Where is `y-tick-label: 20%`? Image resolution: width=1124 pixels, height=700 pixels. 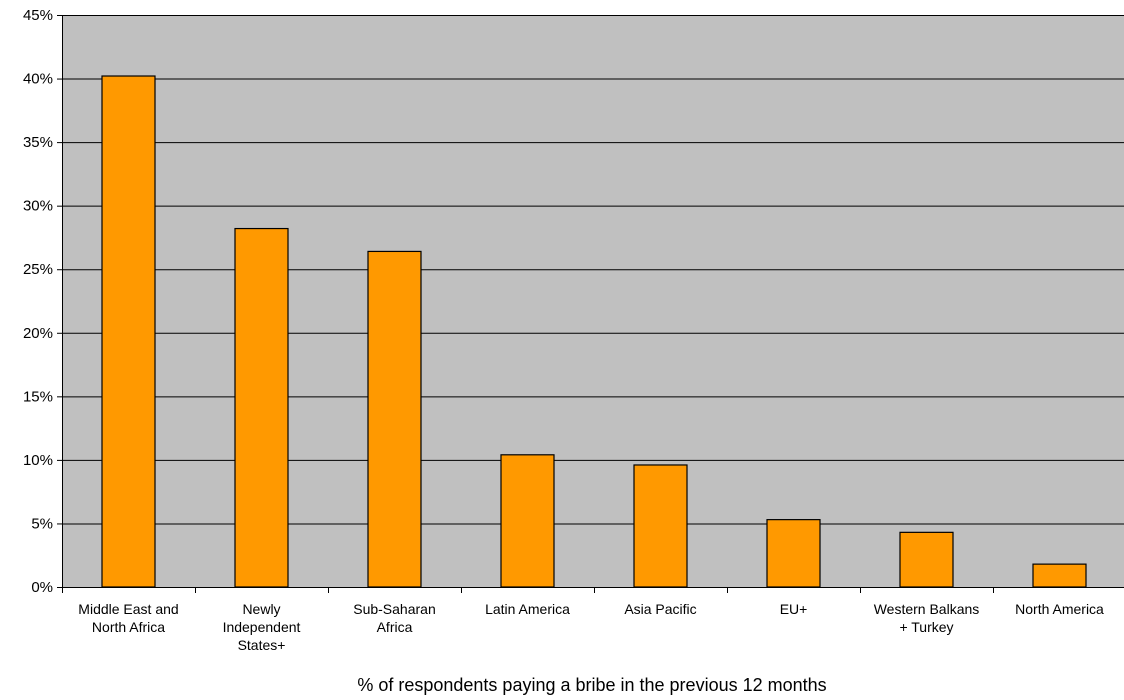
y-tick-label: 20% is located at coordinates (38, 333).